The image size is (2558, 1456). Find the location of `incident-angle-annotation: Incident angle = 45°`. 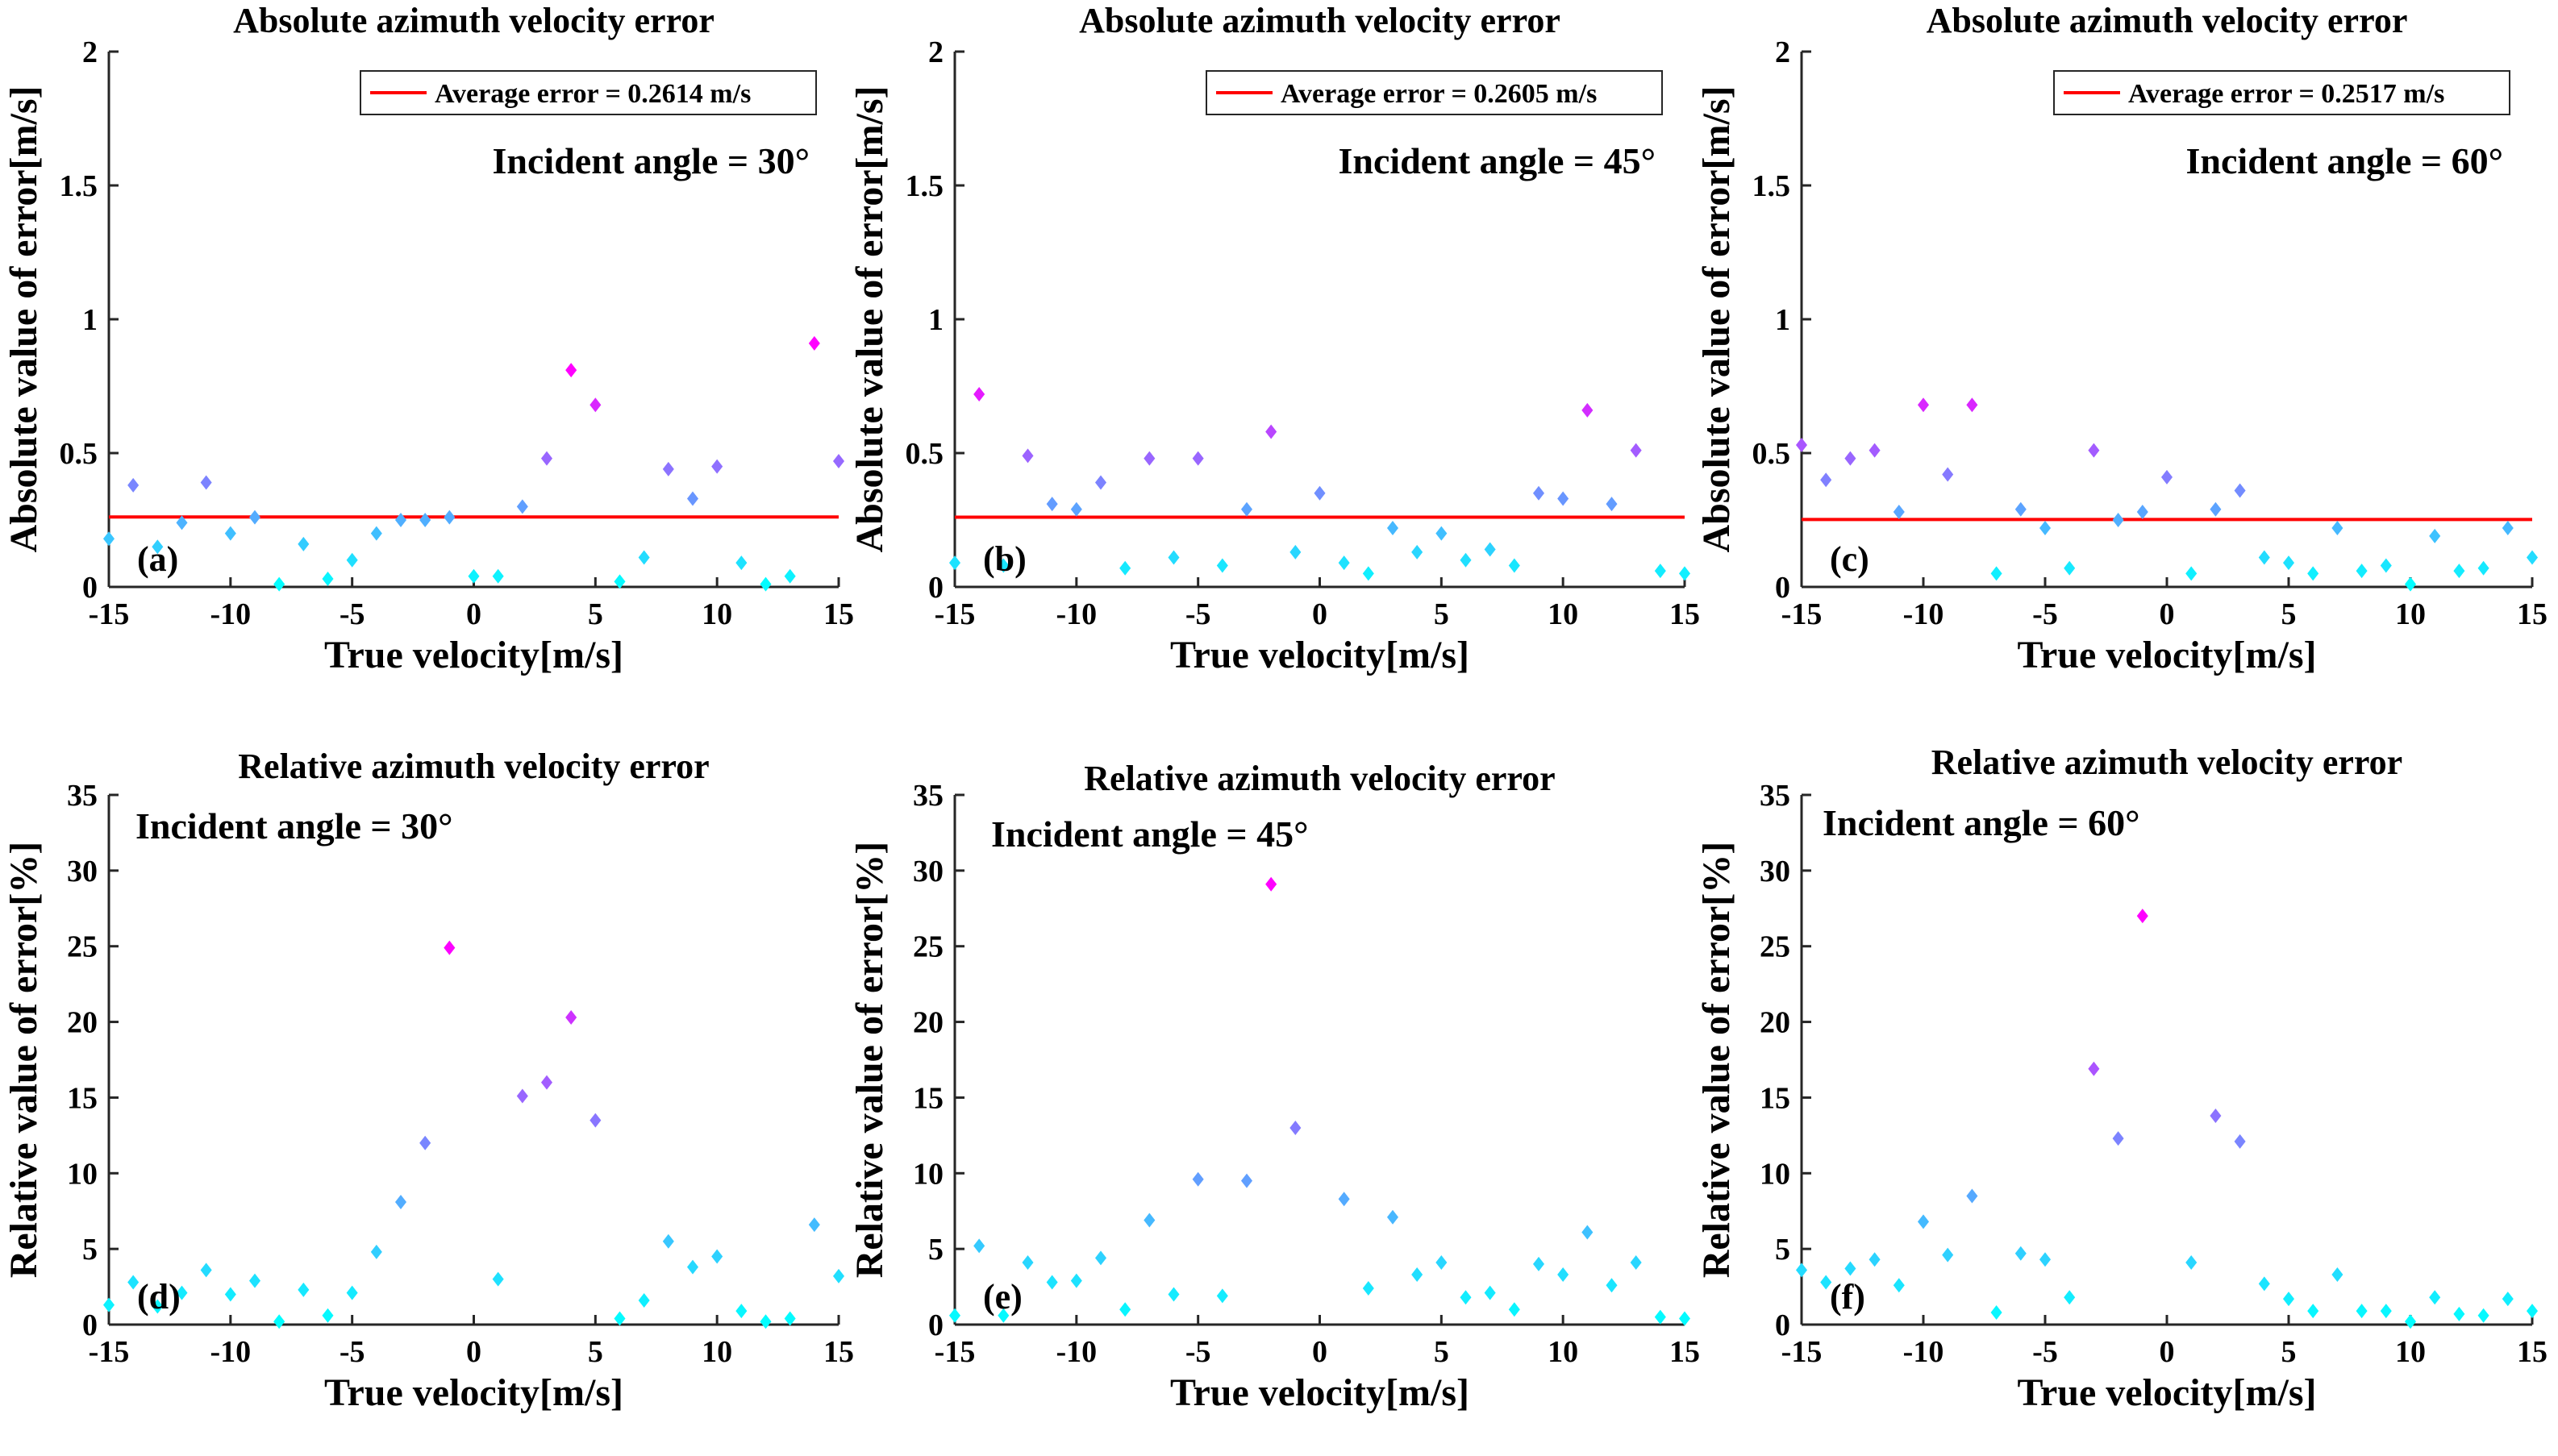

incident-angle-annotation: Incident angle = 45° is located at coordinates (1149, 834).